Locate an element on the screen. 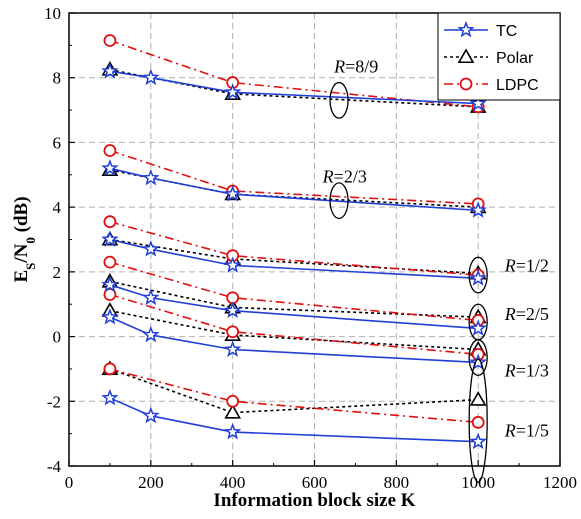 The width and height of the screenshot is (581, 519). y-tick-label: 6 is located at coordinates (57, 142).